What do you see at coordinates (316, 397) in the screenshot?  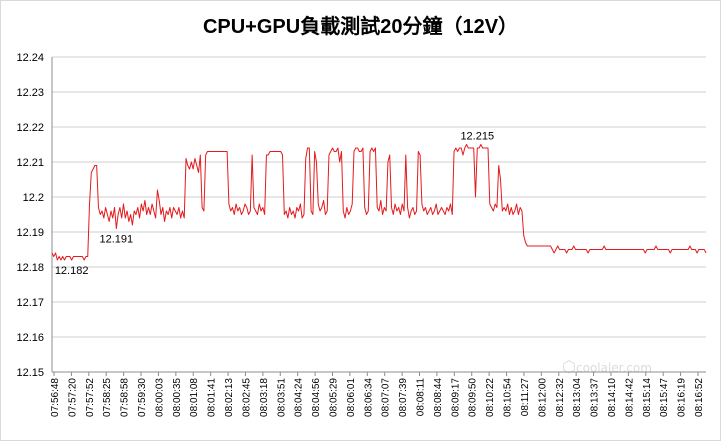 I see `x-tick-label: 08:04:56` at bounding box center [316, 397].